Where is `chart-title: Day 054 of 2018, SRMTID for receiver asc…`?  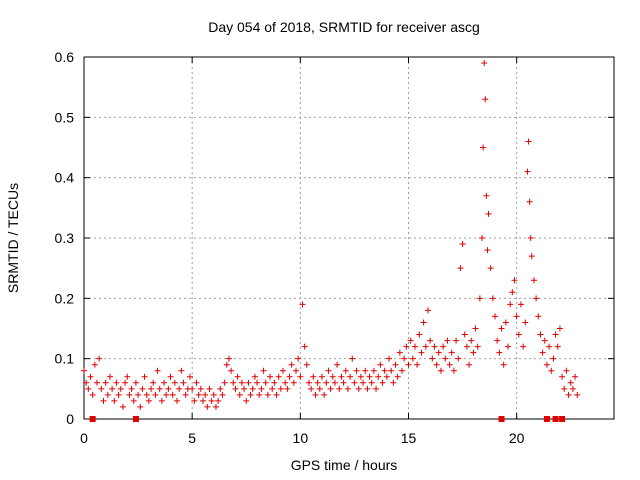 chart-title: Day 054 of 2018, SRMTID for receiver asc… is located at coordinates (344, 27).